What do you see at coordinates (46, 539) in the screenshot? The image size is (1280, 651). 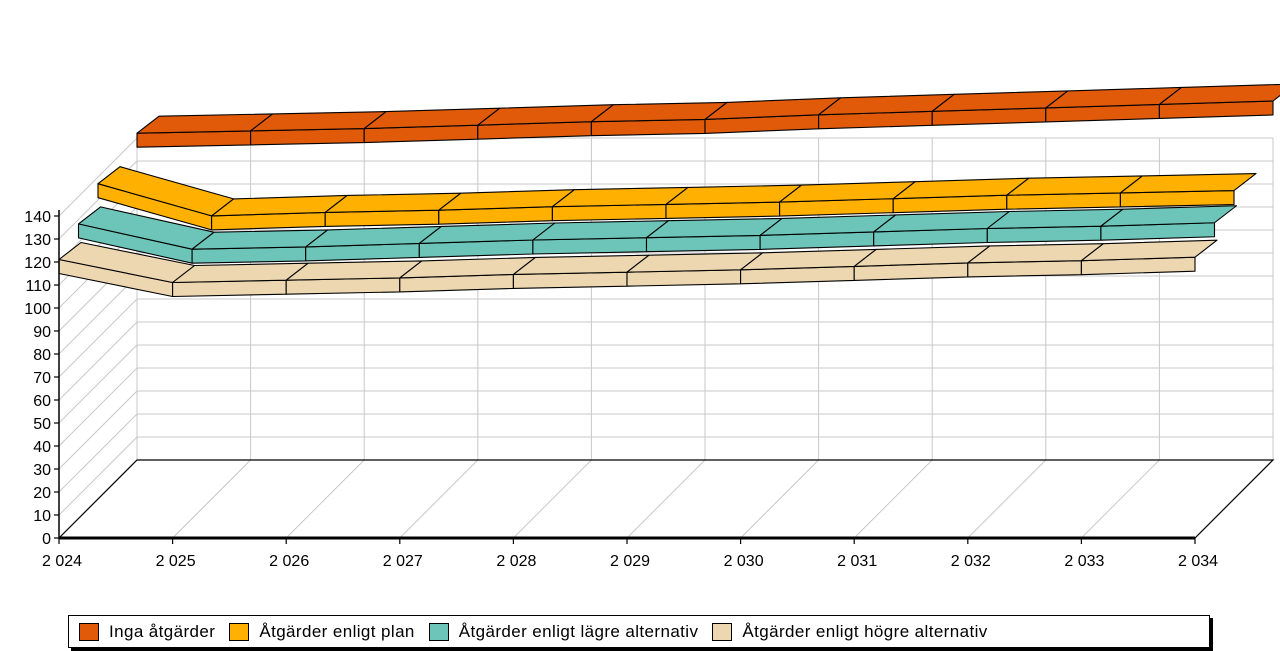 I see `y-tick-label: 0` at bounding box center [46, 539].